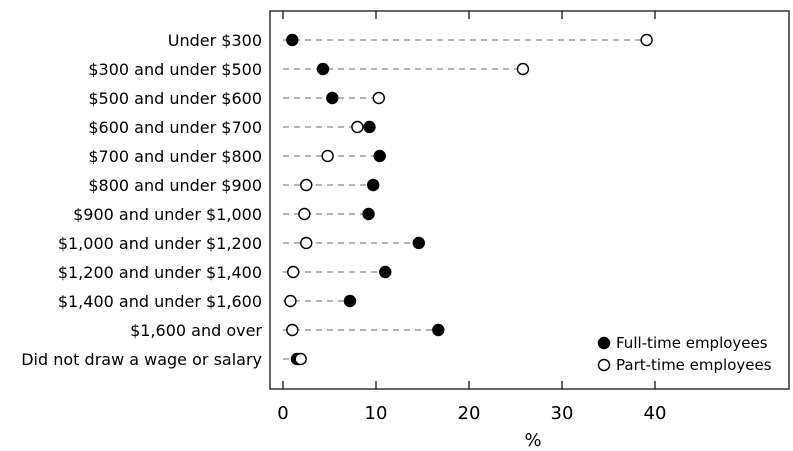 This screenshot has height=451, width=793. What do you see at coordinates (694, 365) in the screenshot?
I see `legend-label: Part-time employees` at bounding box center [694, 365].